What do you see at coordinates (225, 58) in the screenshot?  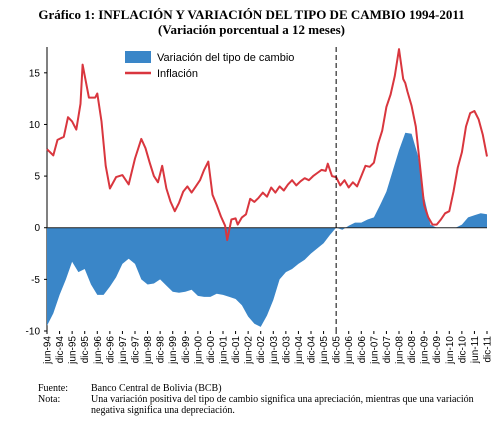 I see `legend-label-exchange-rate: Variación del tipo de cambio` at bounding box center [225, 58].